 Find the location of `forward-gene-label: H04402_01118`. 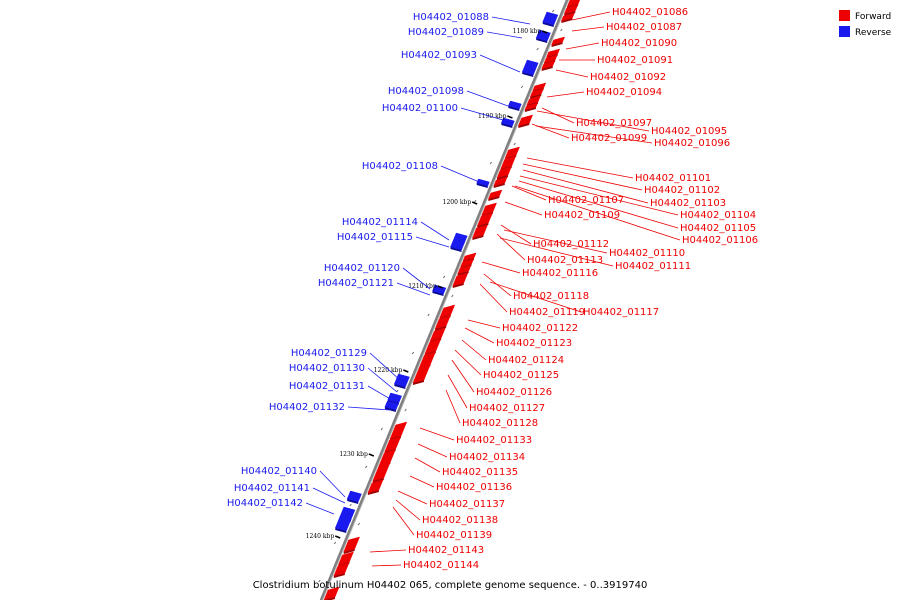

forward-gene-label: H04402_01118 is located at coordinates (551, 296).